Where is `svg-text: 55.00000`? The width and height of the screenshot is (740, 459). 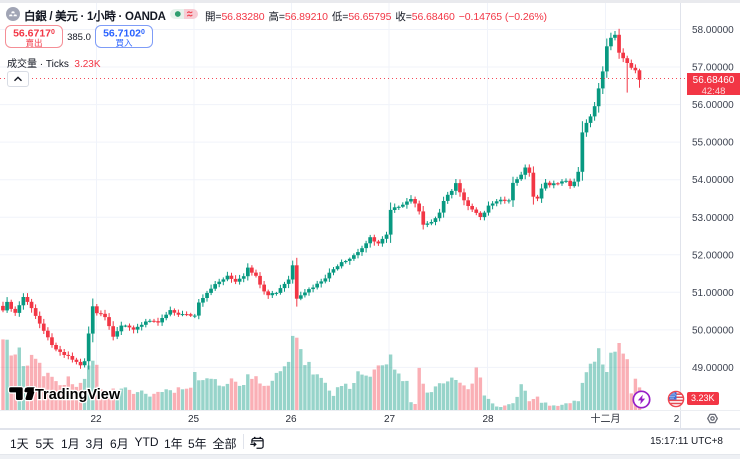
svg-text: 55.00000 is located at coordinates (713, 143).